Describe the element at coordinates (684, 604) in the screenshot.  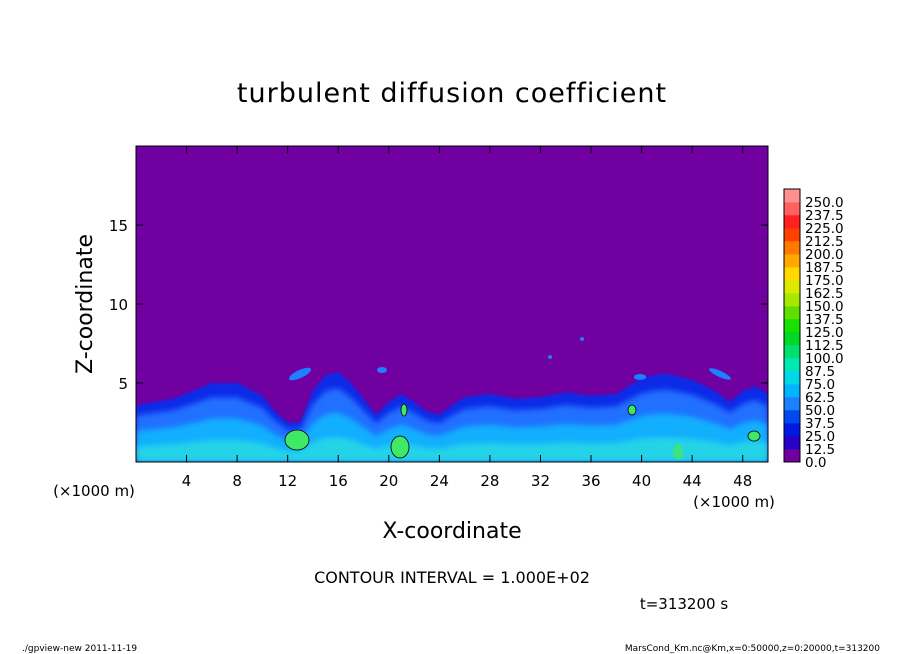
I see `time-label: t=313200 s` at that location.